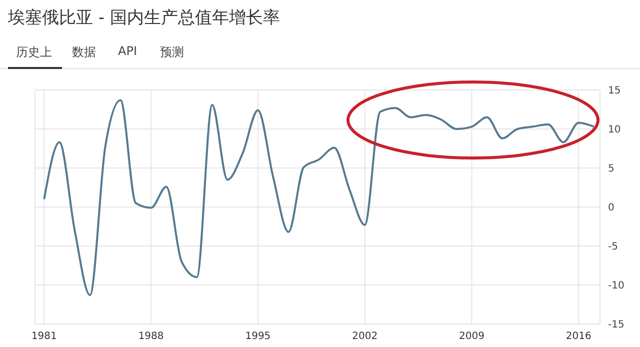 Image resolution: width=640 pixels, height=347 pixels. Describe the element at coordinates (44, 336) in the screenshot. I see `x-tick-label: 1981` at that location.